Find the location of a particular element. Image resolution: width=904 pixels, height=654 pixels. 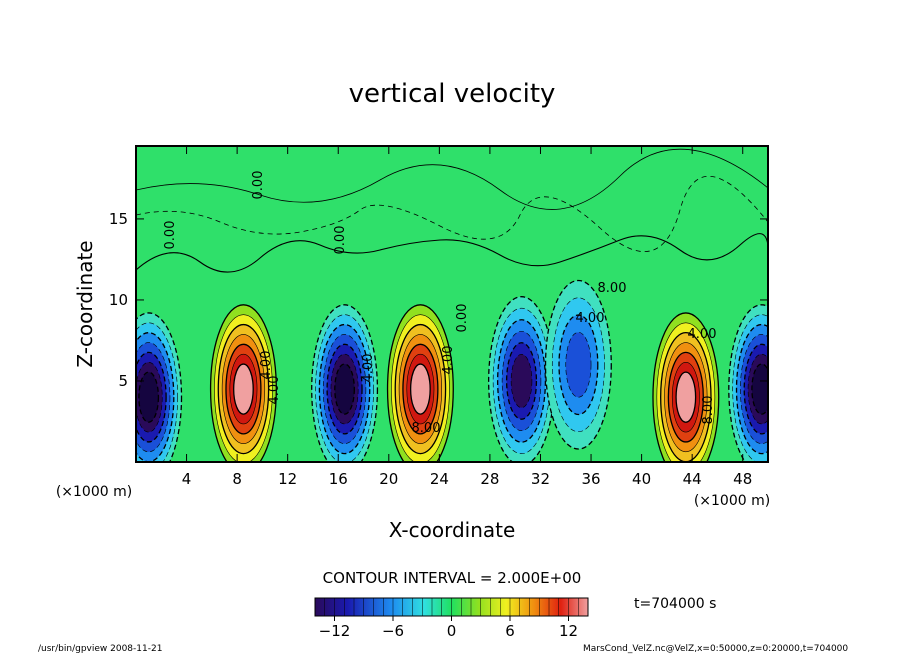

colorbar-tick-label: 6 is located at coordinates (510, 631).